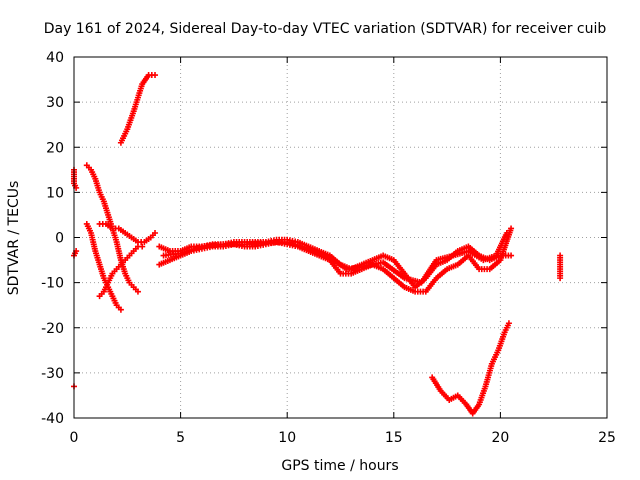  I want to click on y-tick-label: 30, so click(55, 103).